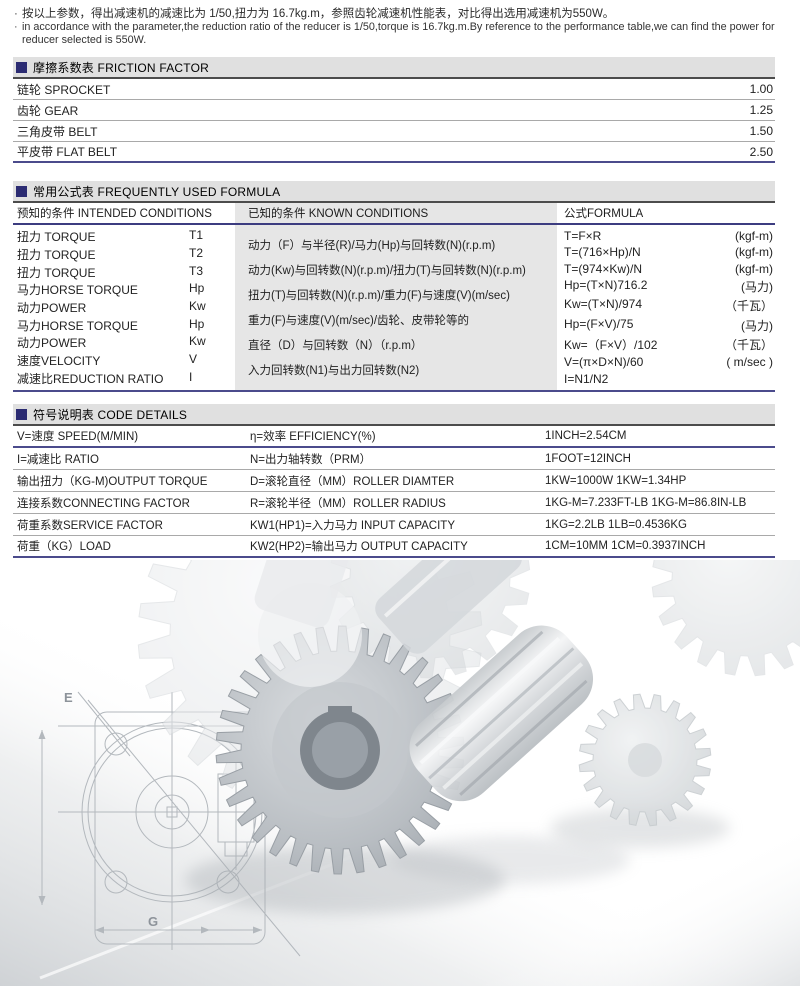  I want to click on code-cell: KW2(HP2)=输出马力 OUTPUT CAPACITY, so click(359, 547).